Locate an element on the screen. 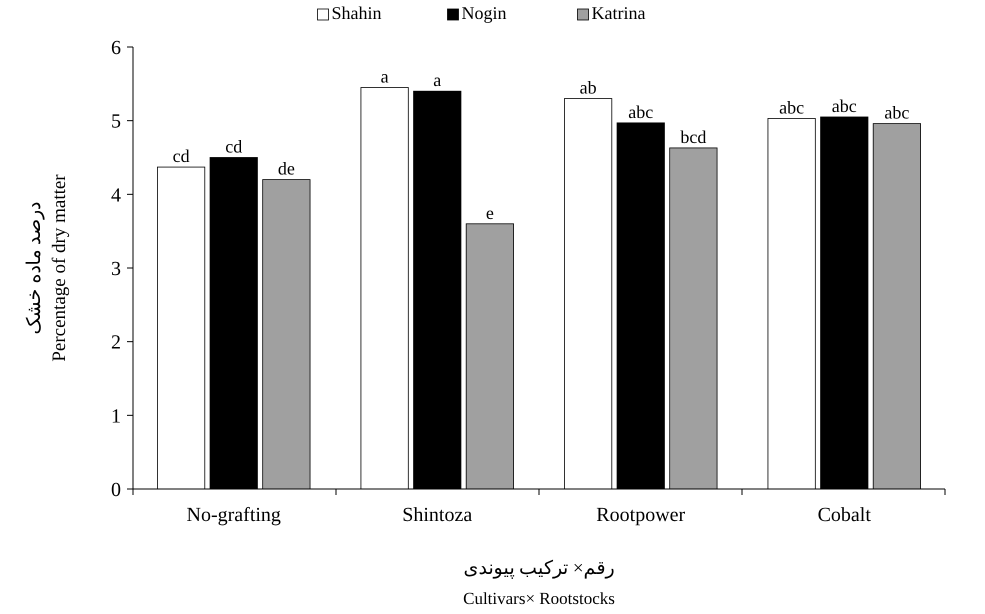 The height and width of the screenshot is (614, 985). y-tick-label: 4 is located at coordinates (116, 195).